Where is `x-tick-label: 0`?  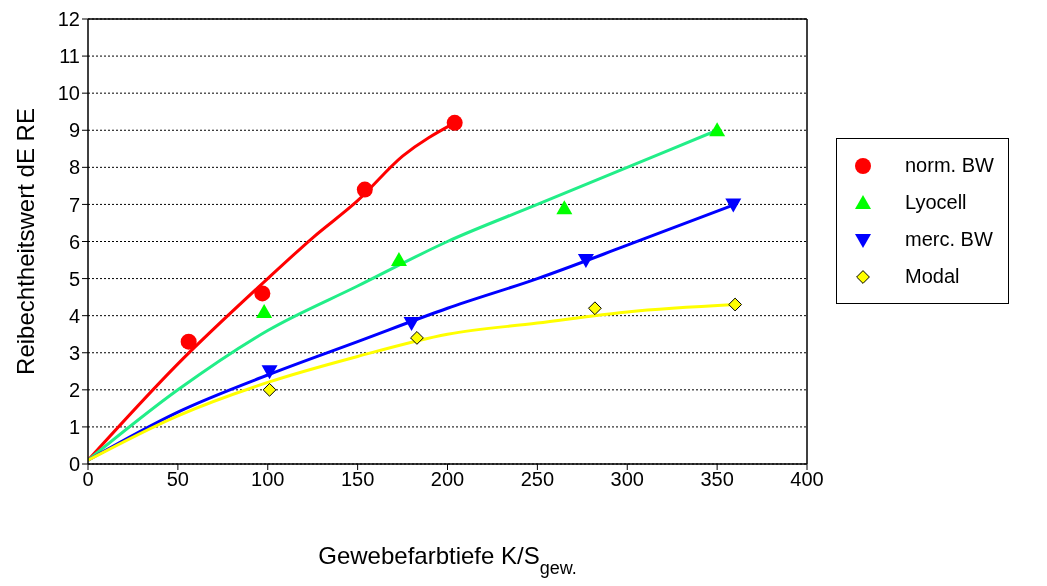 x-tick-label: 0 is located at coordinates (88, 479).